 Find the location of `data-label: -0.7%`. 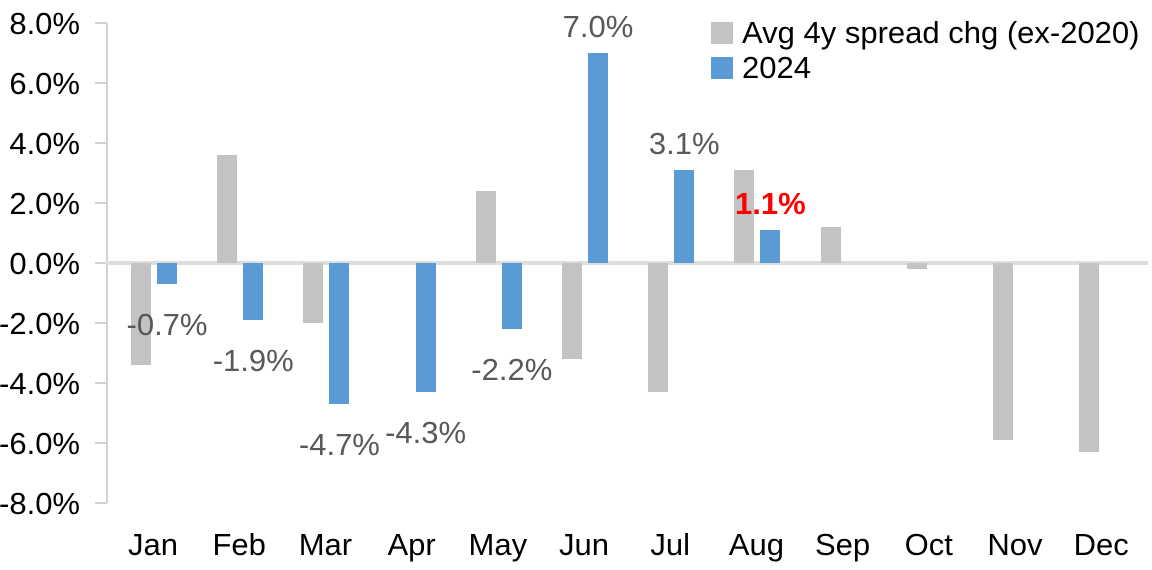

data-label: -0.7% is located at coordinates (167, 324).